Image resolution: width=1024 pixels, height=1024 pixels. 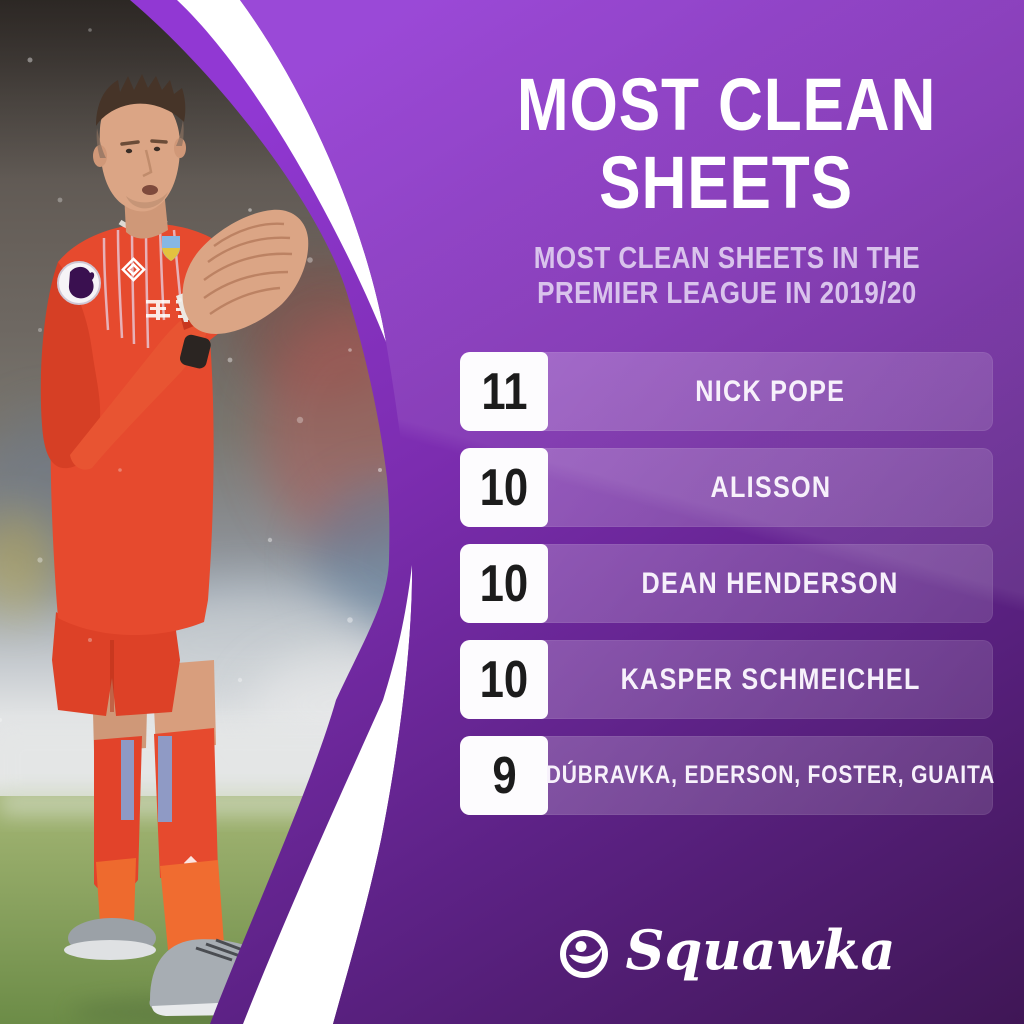 What do you see at coordinates (770, 391) in the screenshot?
I see `player-names: NICK POPE` at bounding box center [770, 391].